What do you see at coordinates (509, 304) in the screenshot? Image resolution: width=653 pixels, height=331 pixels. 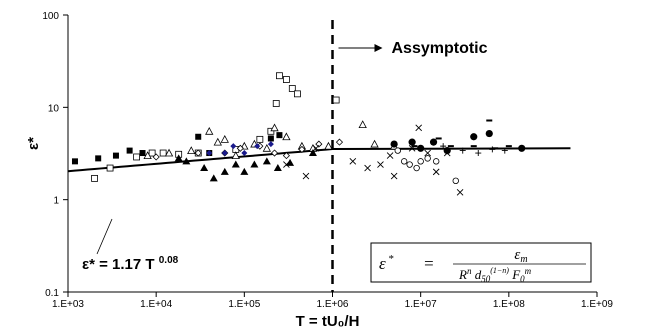 I see `x-tick-label: 1.E+08` at bounding box center [509, 304].